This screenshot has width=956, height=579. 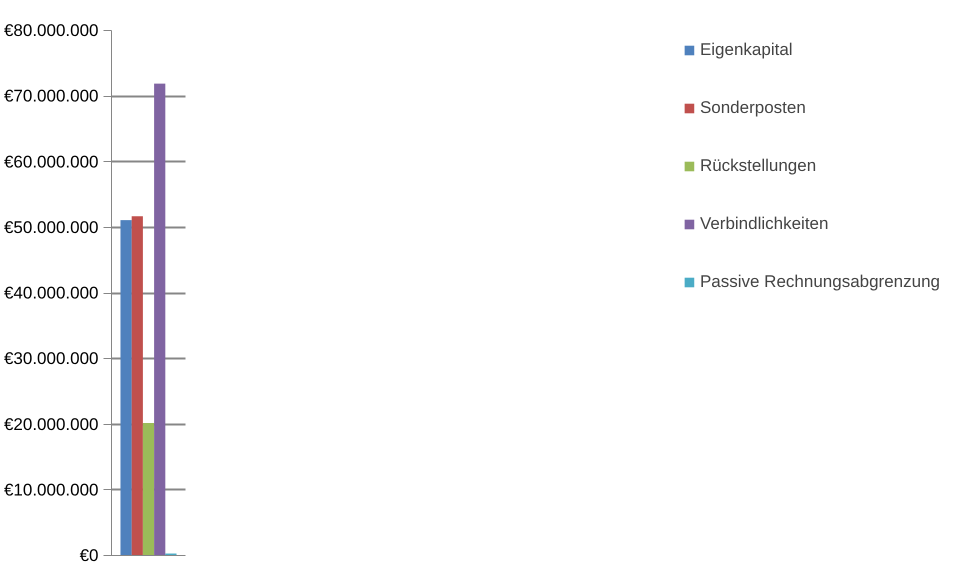 I want to click on y-tick-label: €0, so click(x=89, y=555).